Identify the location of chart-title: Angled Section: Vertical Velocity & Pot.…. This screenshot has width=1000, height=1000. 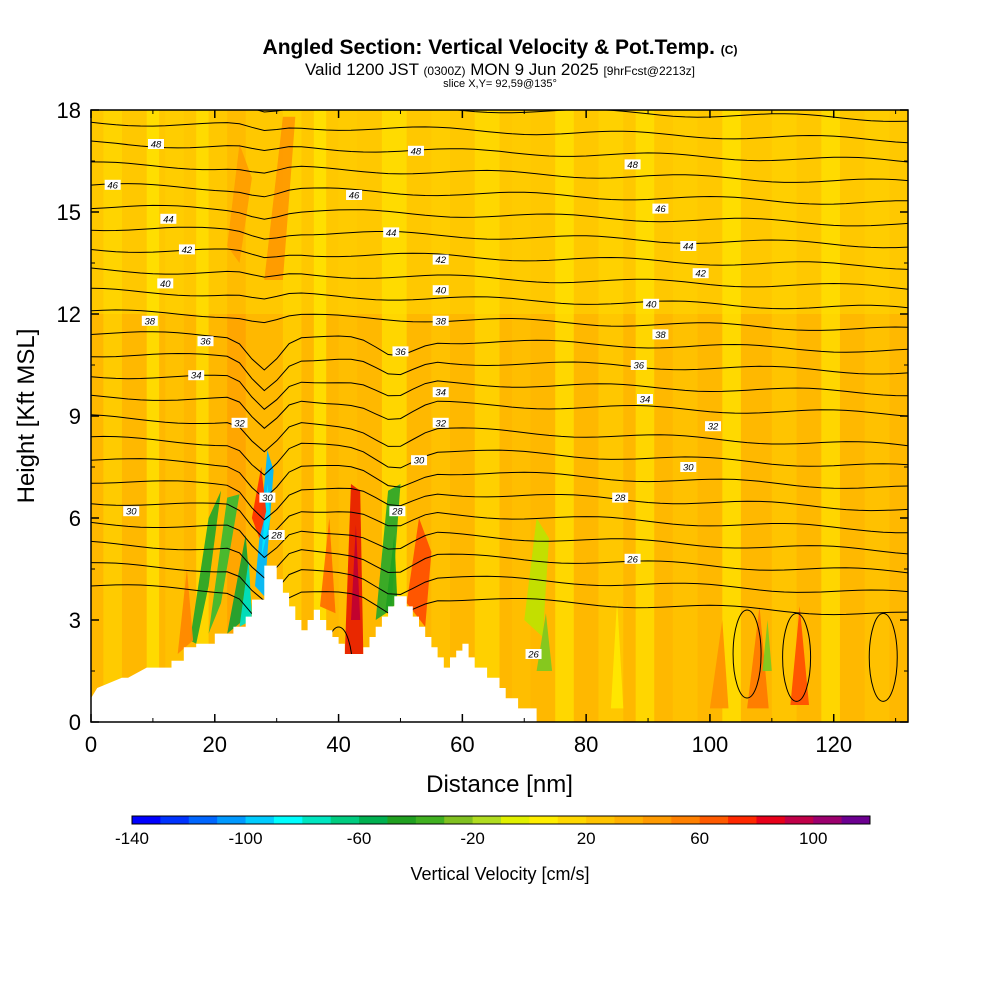
(500, 48).